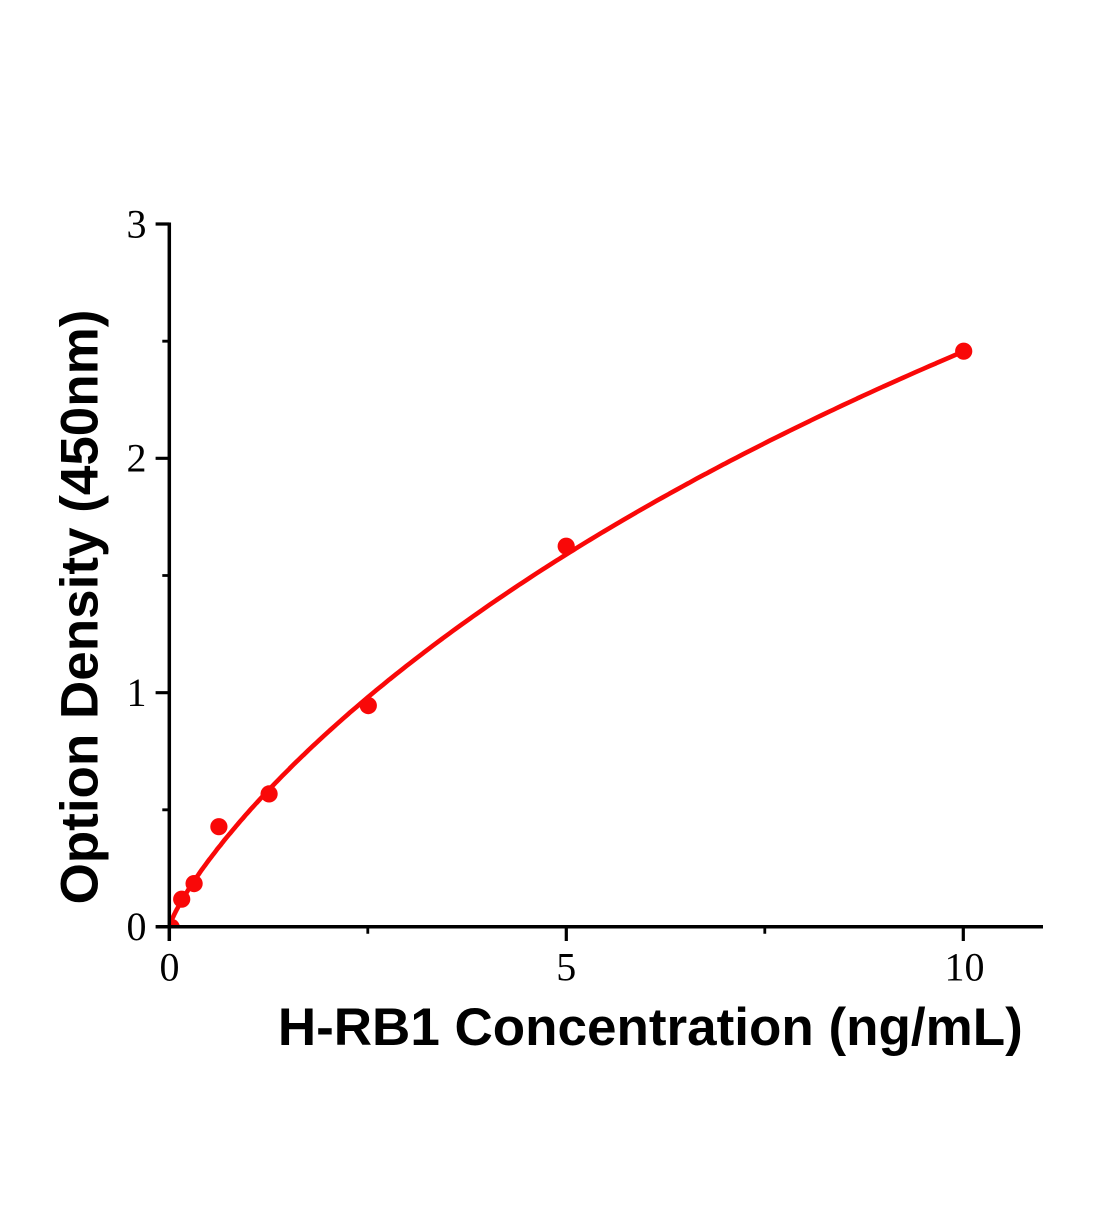  Describe the element at coordinates (566, 966) in the screenshot. I see `svg-text: 5` at that location.